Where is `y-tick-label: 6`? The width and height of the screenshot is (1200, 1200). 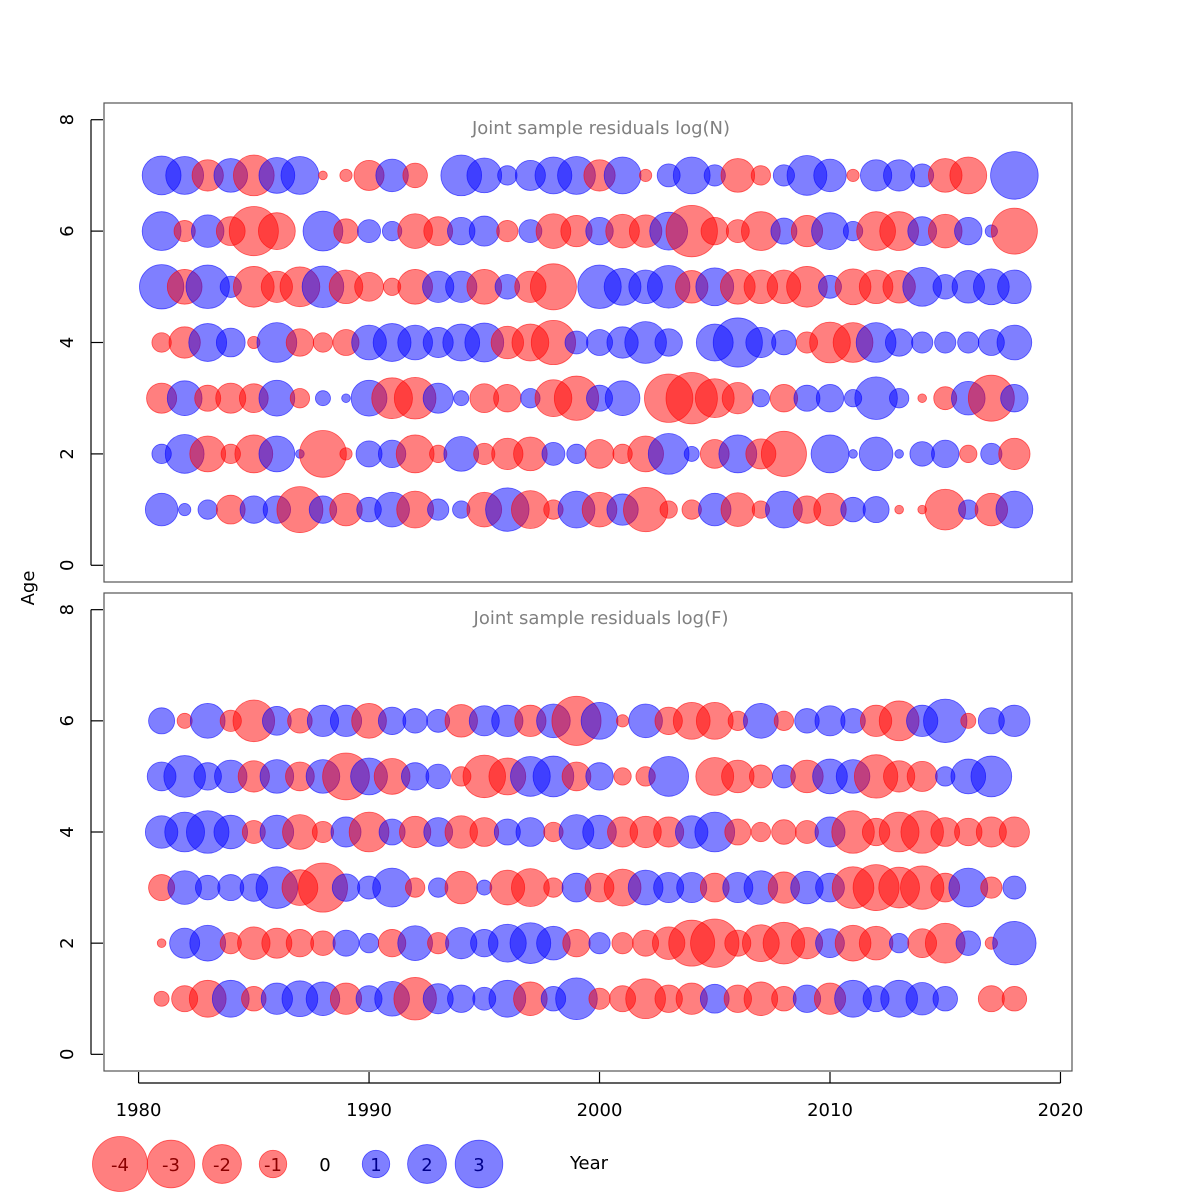
y-tick-label: 6 is located at coordinates (67, 230).